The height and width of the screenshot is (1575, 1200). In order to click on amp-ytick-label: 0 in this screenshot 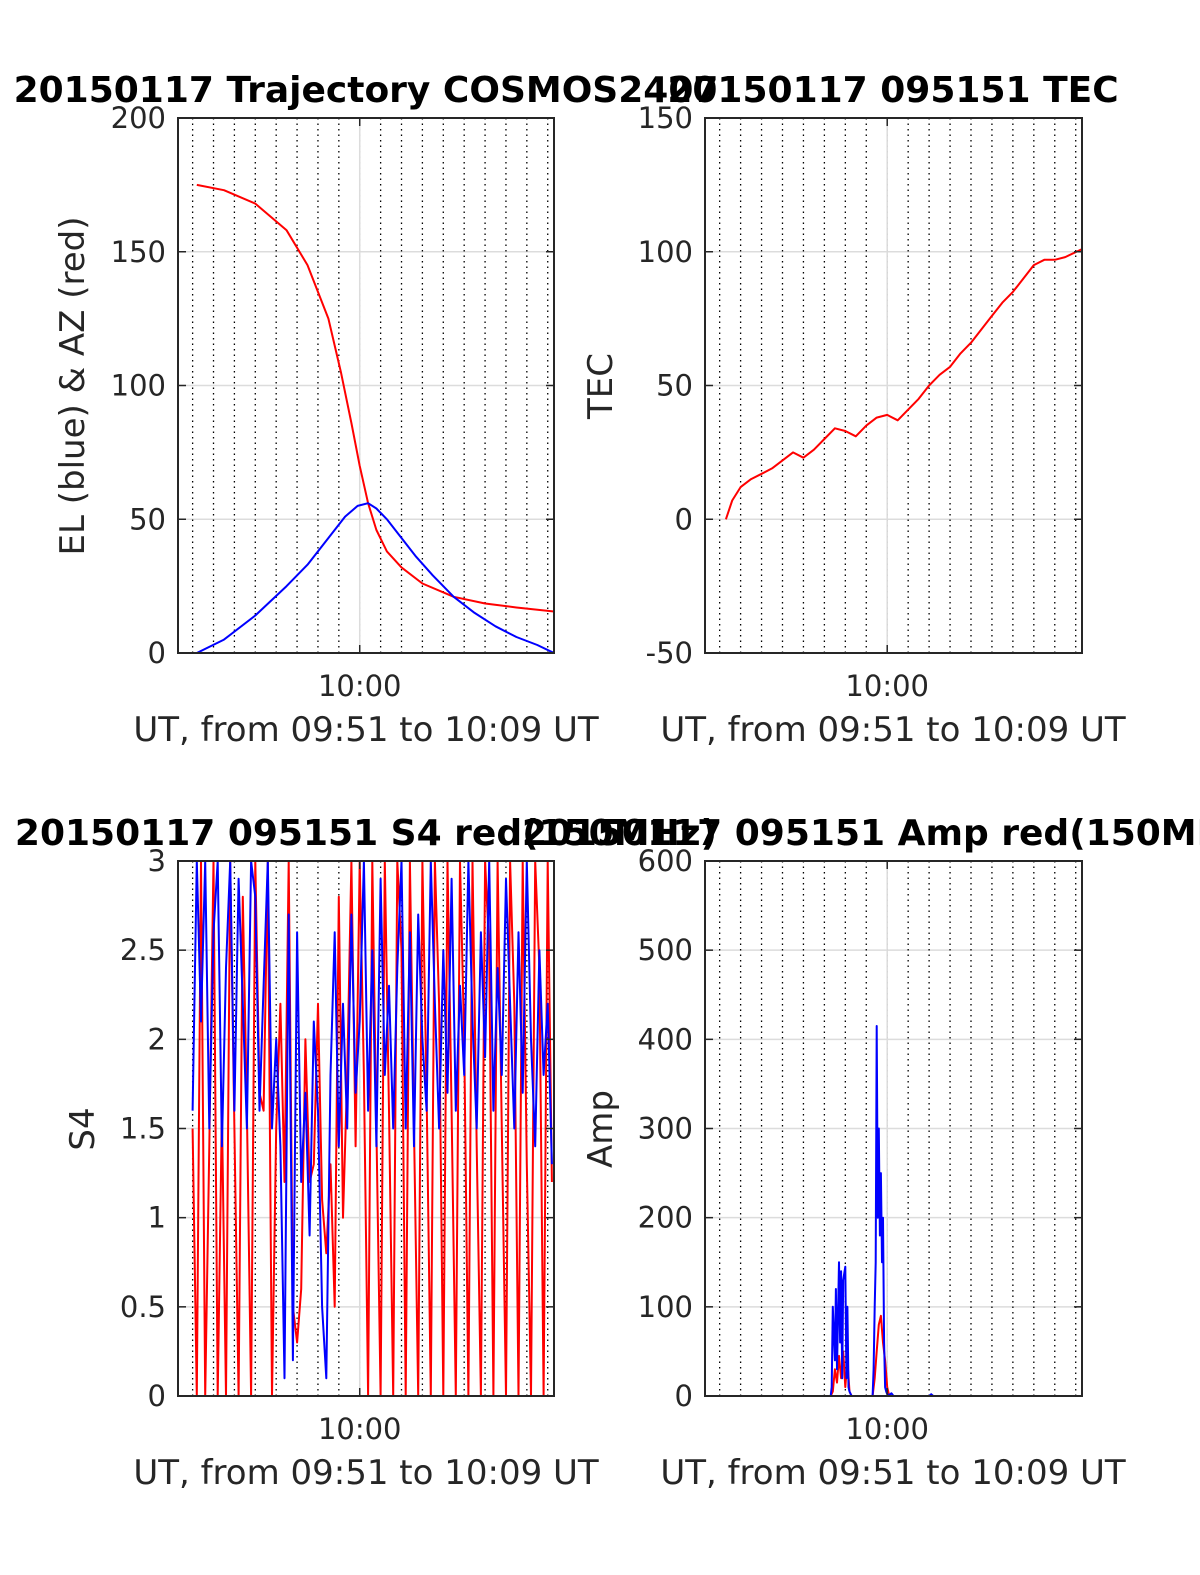, I will do `click(684, 1396)`.